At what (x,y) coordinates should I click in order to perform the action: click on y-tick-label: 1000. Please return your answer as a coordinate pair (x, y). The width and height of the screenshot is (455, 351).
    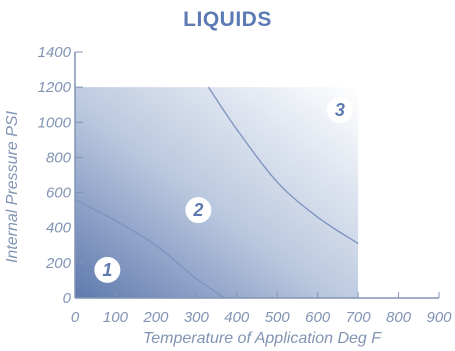
    Looking at the image, I should click on (55, 122).